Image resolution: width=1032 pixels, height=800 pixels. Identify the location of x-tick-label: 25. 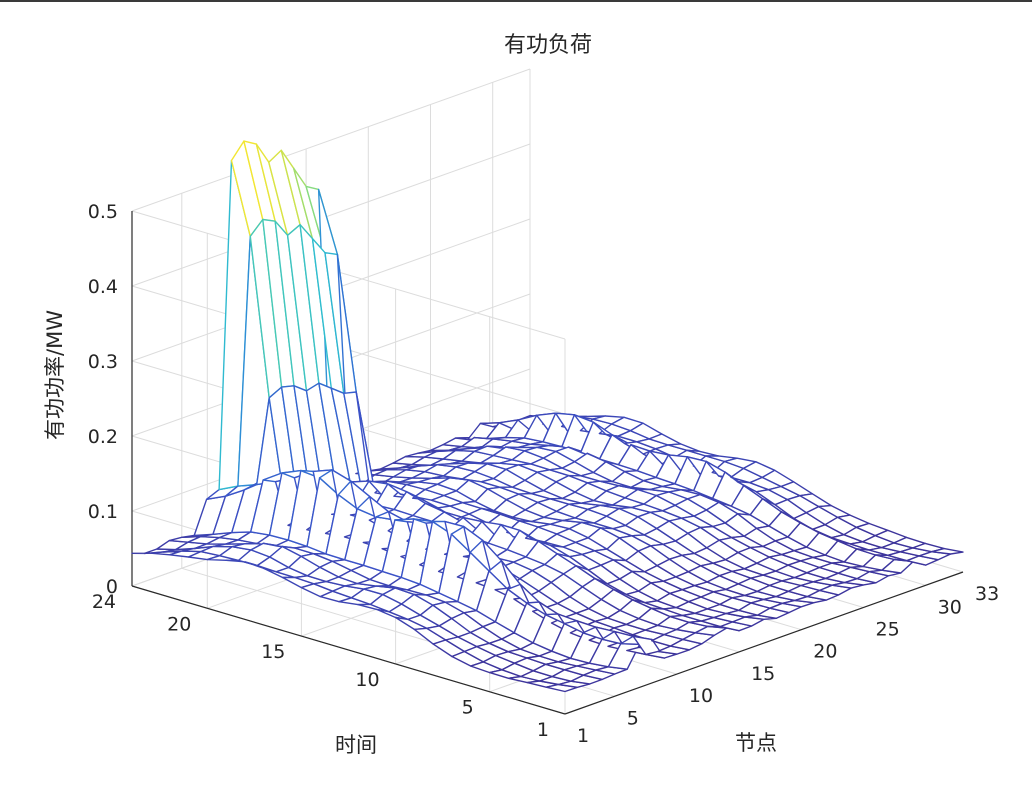
(888, 630).